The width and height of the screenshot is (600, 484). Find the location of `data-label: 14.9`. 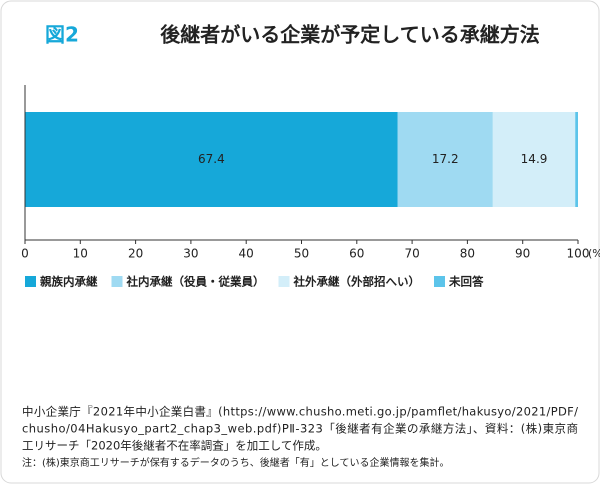

data-label: 14.9 is located at coordinates (534, 159).